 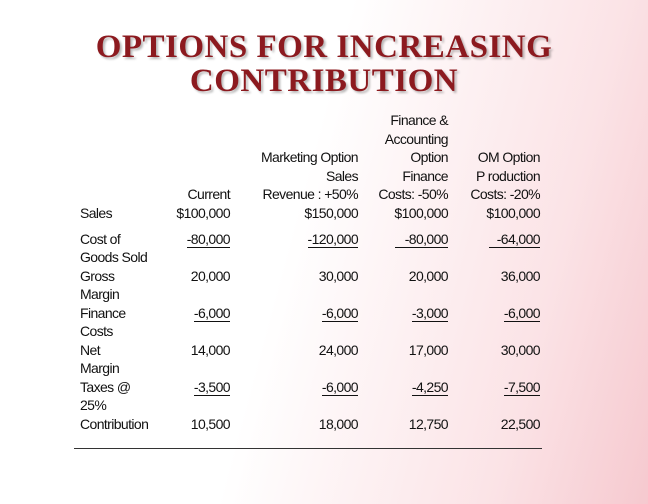 I want to click on row-label-gross-margin: Gross Margin, so click(x=100, y=285).